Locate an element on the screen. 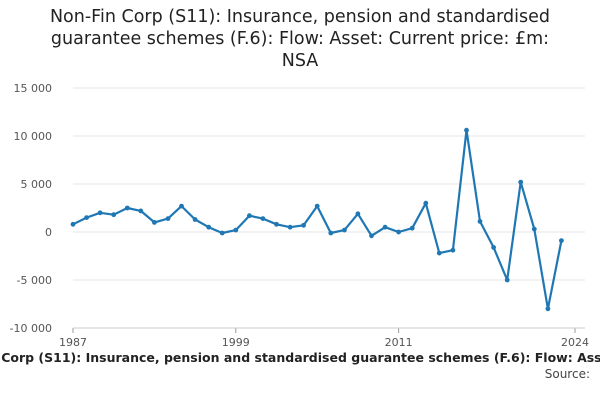 The height and width of the screenshot is (400, 600). y-axis-ticks: 15 000 10 000 5 000 0 -5 000 -10 000 is located at coordinates (31, 208).